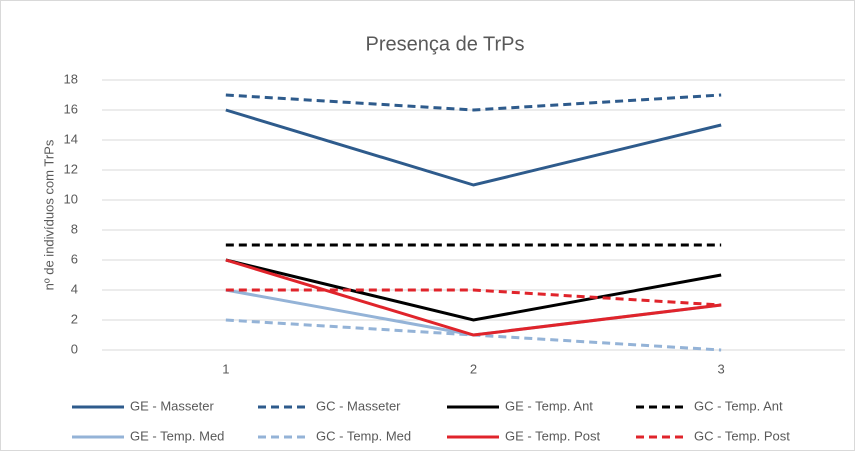 The image size is (855, 451). What do you see at coordinates (74, 228) in the screenshot?
I see `y-tick-label: 8` at bounding box center [74, 228].